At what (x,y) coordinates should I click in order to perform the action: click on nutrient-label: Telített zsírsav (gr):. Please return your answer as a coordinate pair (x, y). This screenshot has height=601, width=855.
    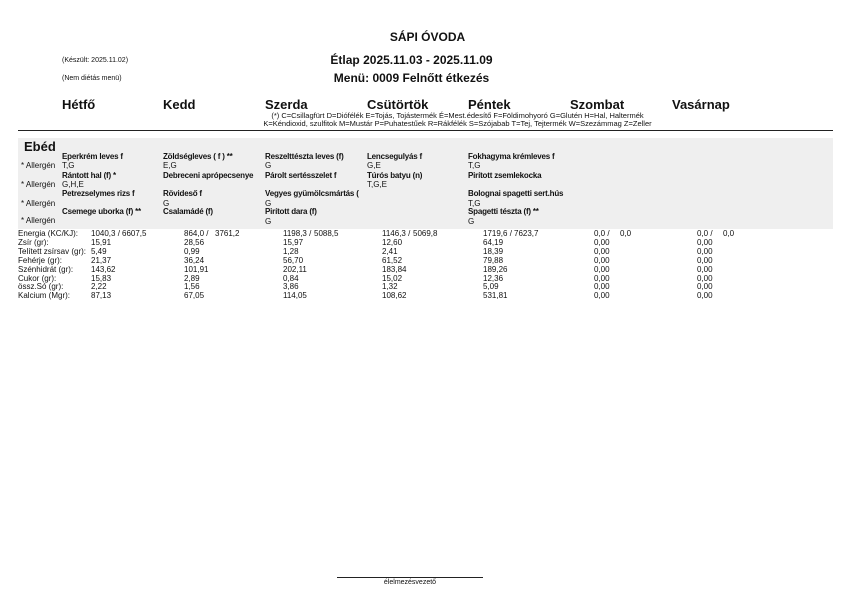
    Looking at the image, I should click on (52, 251).